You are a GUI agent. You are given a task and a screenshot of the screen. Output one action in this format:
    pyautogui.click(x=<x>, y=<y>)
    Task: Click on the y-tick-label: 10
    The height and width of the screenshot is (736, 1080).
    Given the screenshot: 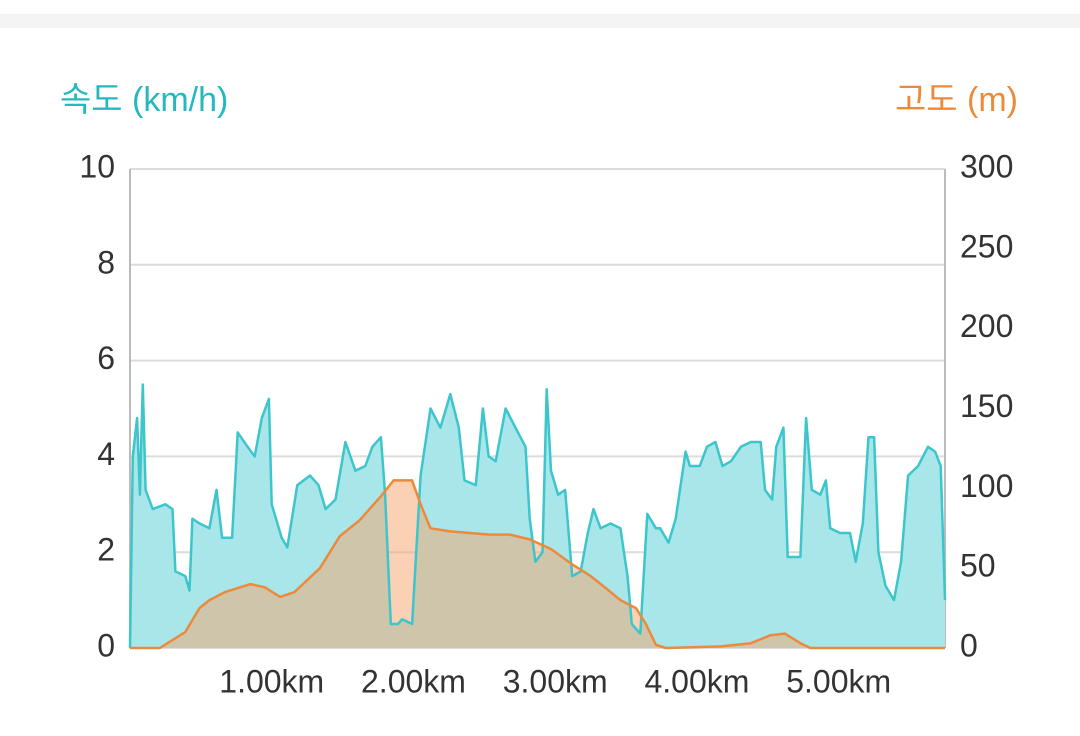 What is the action you would take?
    pyautogui.click(x=97, y=166)
    